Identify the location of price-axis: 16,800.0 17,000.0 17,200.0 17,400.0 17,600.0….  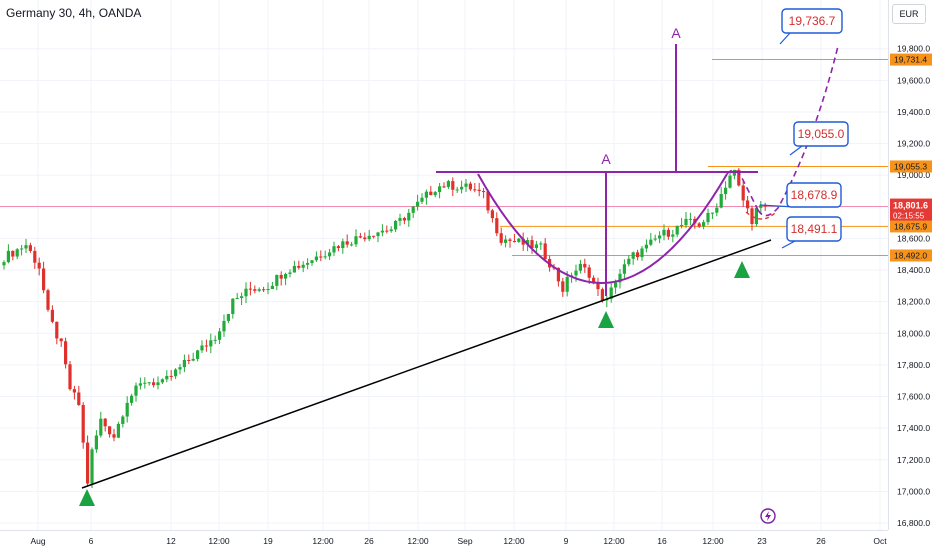
(910, 265).